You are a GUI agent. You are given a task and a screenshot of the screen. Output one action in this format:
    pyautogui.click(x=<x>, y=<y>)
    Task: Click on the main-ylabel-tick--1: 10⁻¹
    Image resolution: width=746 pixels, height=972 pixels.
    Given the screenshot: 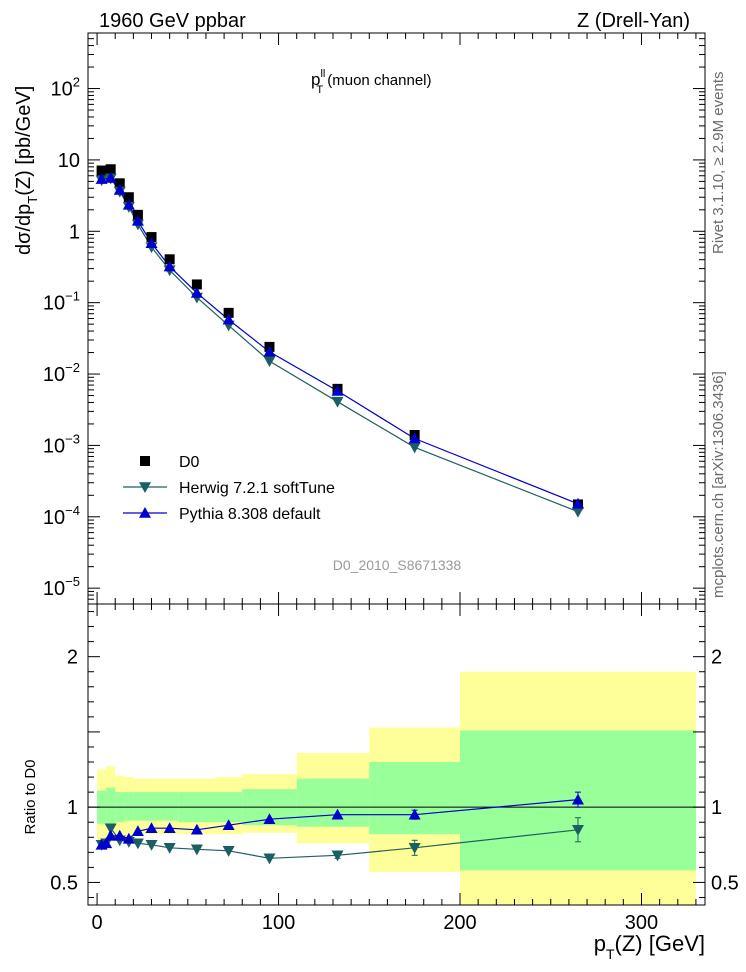 What is the action you would take?
    pyautogui.click(x=61, y=302)
    